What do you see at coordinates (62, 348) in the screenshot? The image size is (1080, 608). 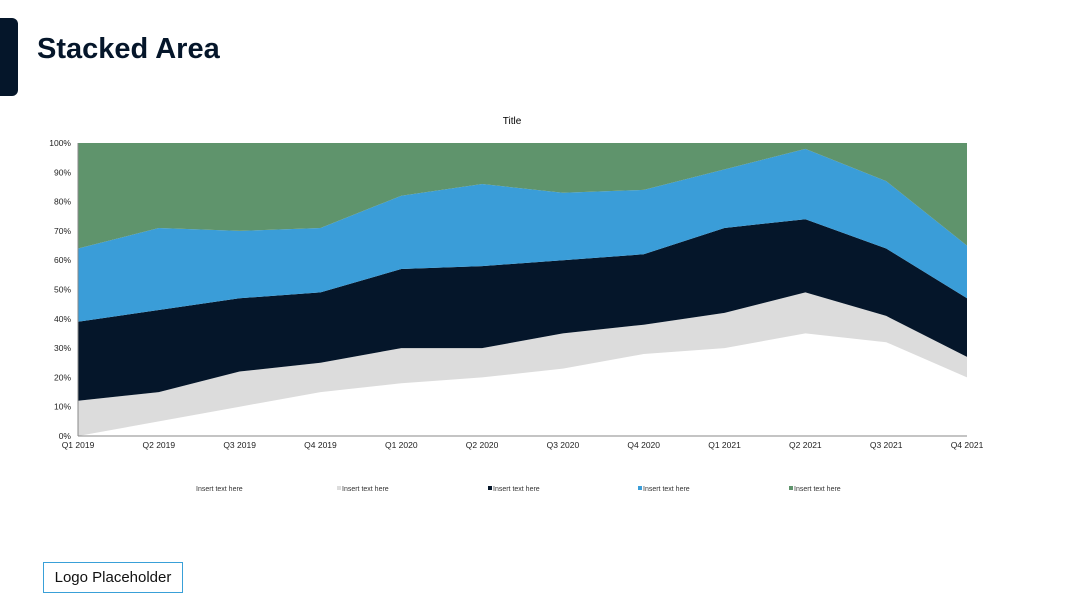 I see `y-tick-label: 30%` at bounding box center [62, 348].